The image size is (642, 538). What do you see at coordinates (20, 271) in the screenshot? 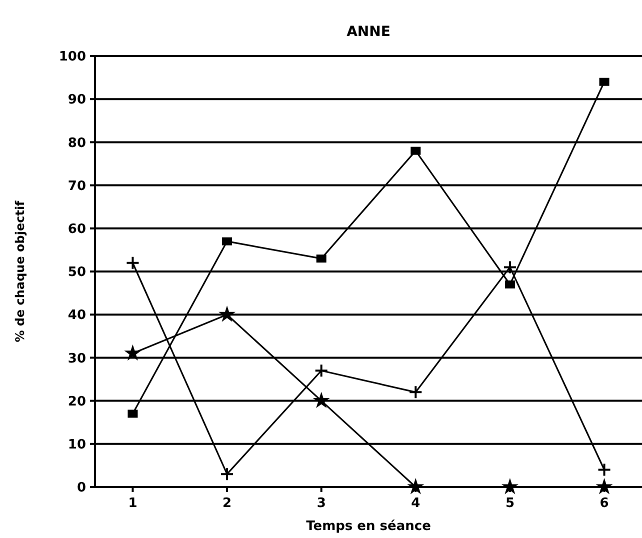
I see `y-axis-title: % de chaque objectif` at bounding box center [20, 271].